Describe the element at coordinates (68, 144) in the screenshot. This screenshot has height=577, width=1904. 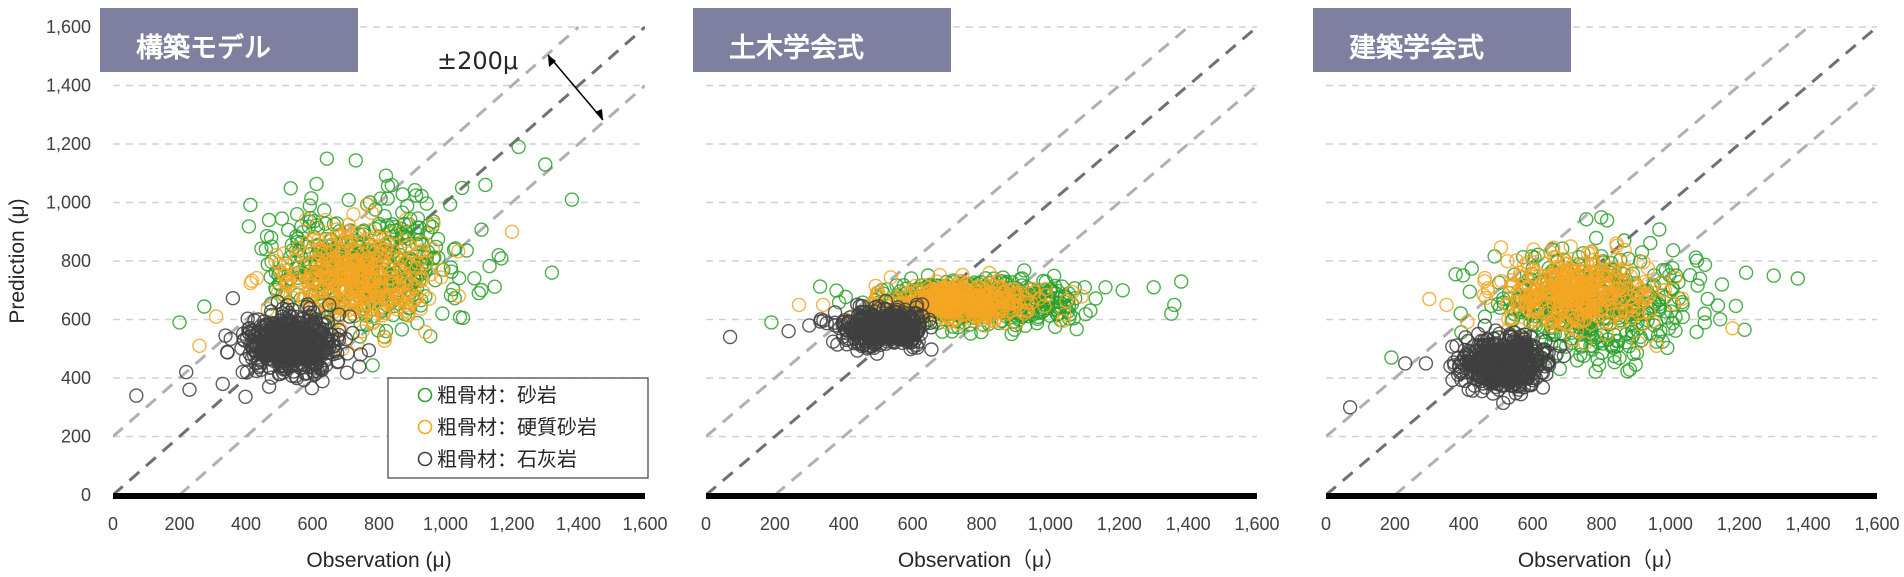
I see `y-tick-label: 1,200` at that location.